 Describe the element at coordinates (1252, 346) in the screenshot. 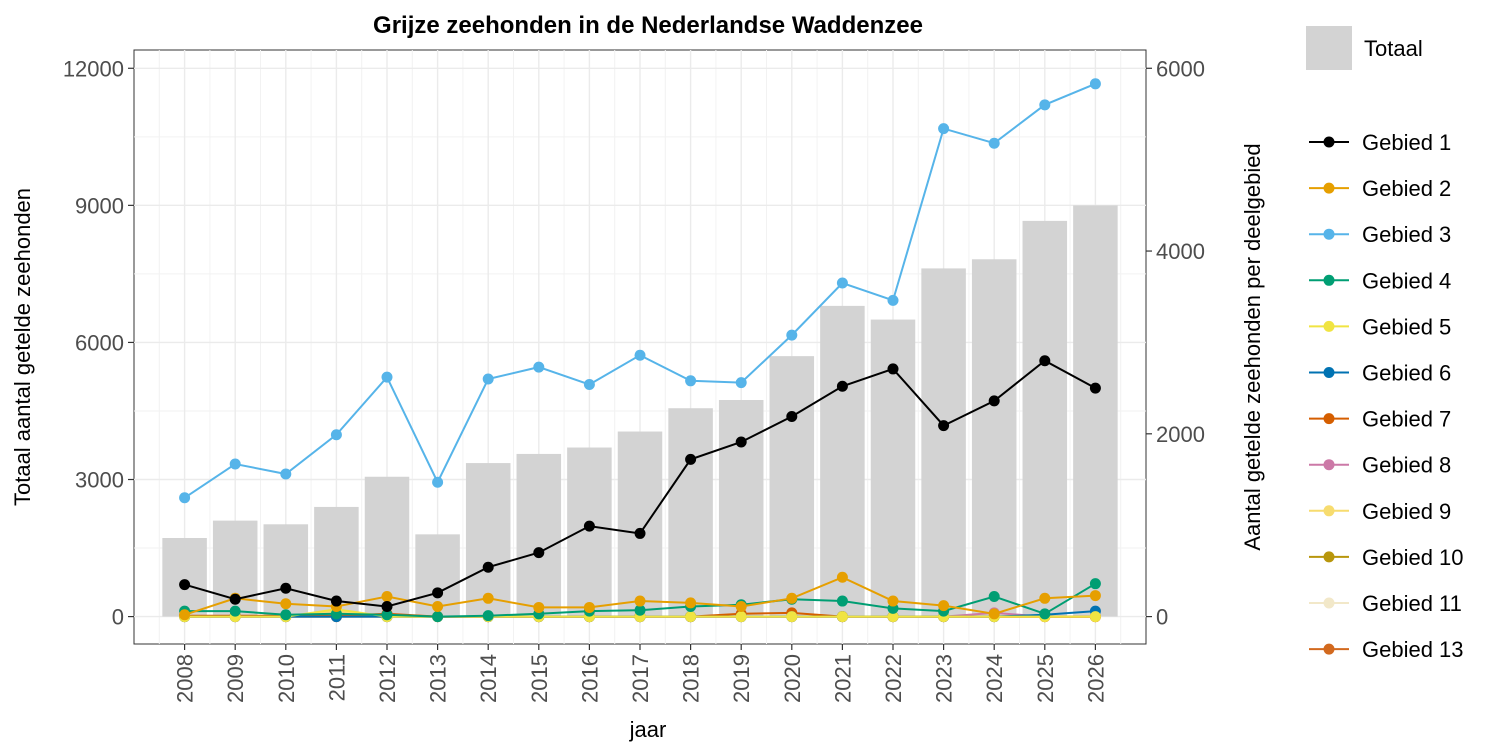

I see `y-axis-right-title: Aantal getelde zeehonden per deelgebied` at that location.